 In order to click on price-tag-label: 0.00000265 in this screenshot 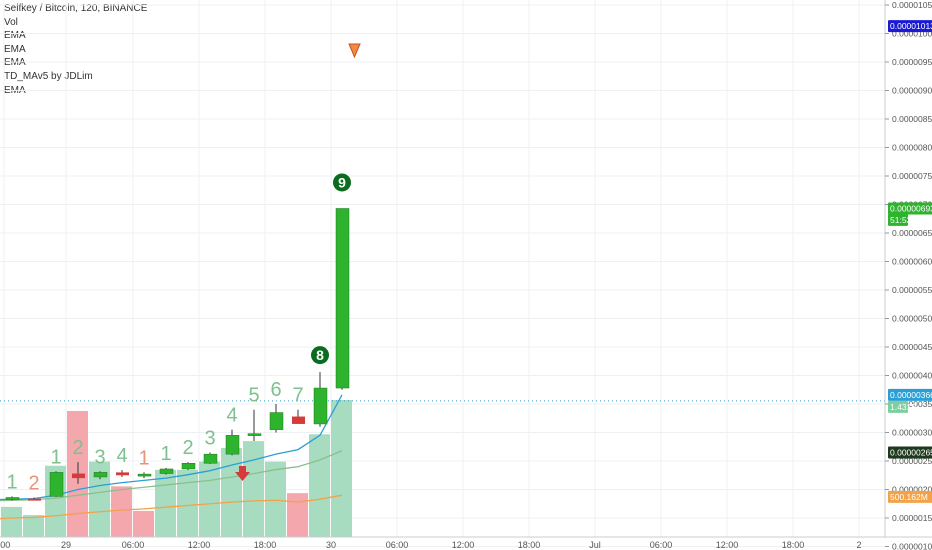, I will do `click(911, 452)`.